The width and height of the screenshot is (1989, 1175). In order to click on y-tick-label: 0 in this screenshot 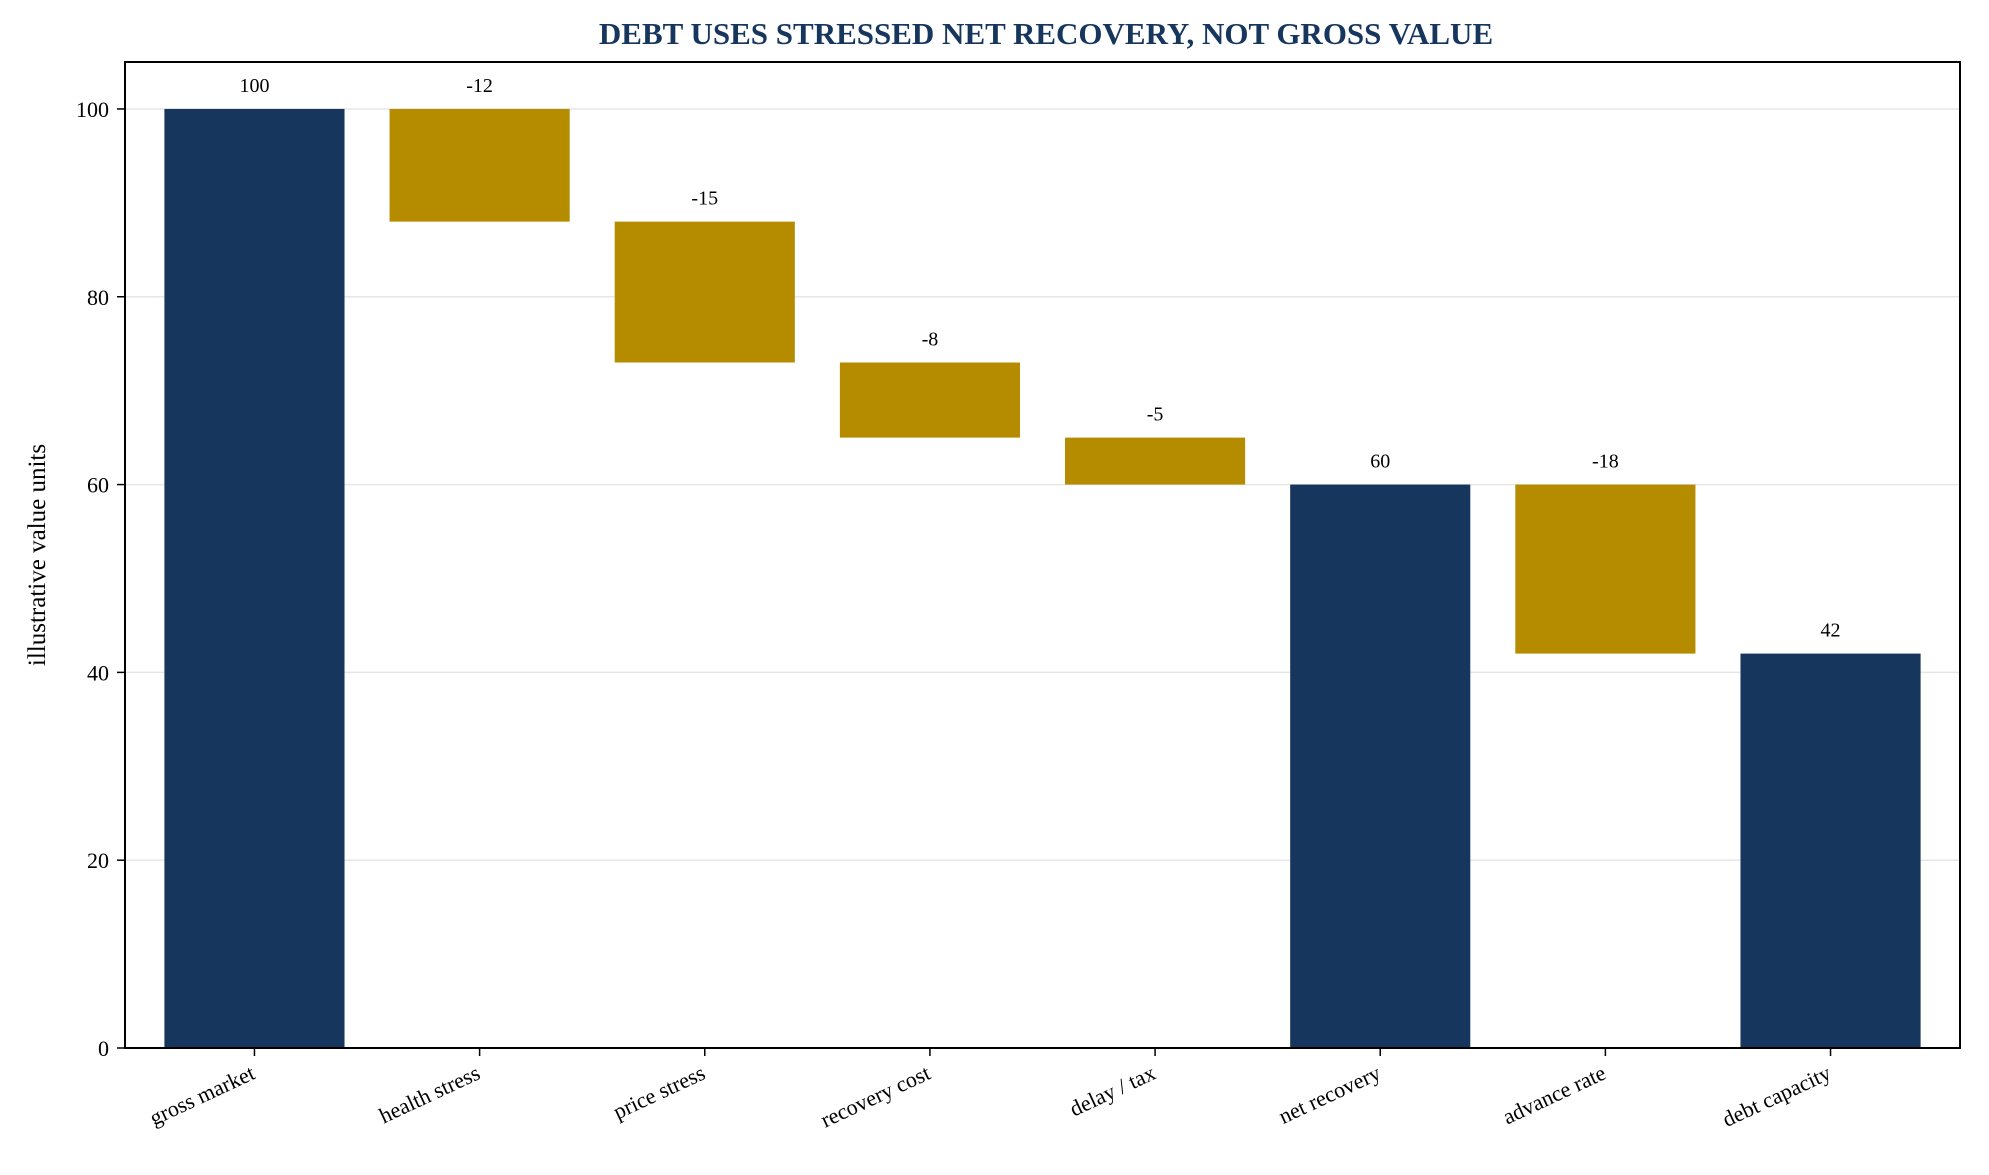, I will do `click(103, 1048)`.